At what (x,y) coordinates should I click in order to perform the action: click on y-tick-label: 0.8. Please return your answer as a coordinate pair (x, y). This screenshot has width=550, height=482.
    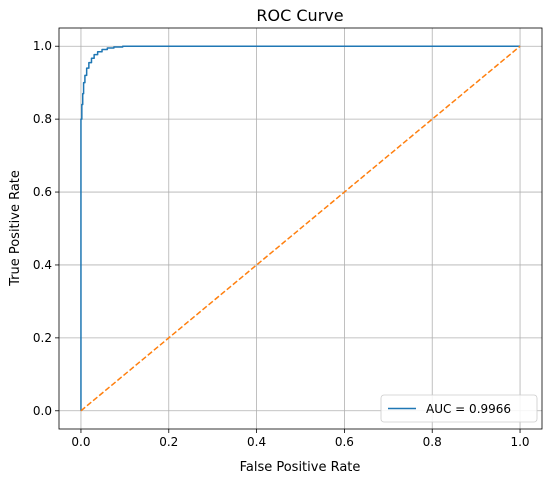
    Looking at the image, I should click on (42, 119).